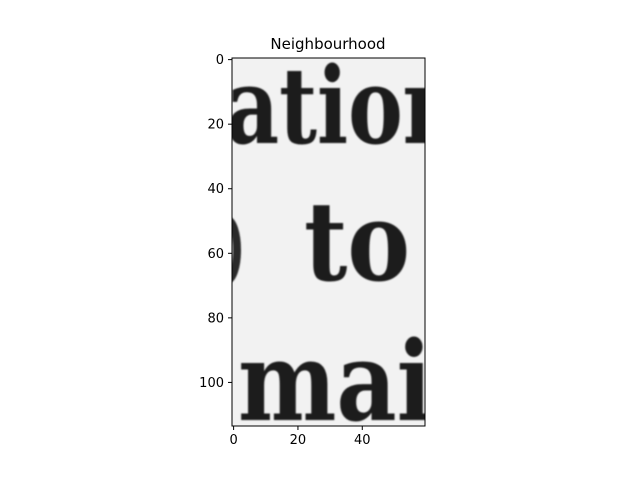  Describe the element at coordinates (215, 125) in the screenshot. I see `y-tick-label: 20` at that location.